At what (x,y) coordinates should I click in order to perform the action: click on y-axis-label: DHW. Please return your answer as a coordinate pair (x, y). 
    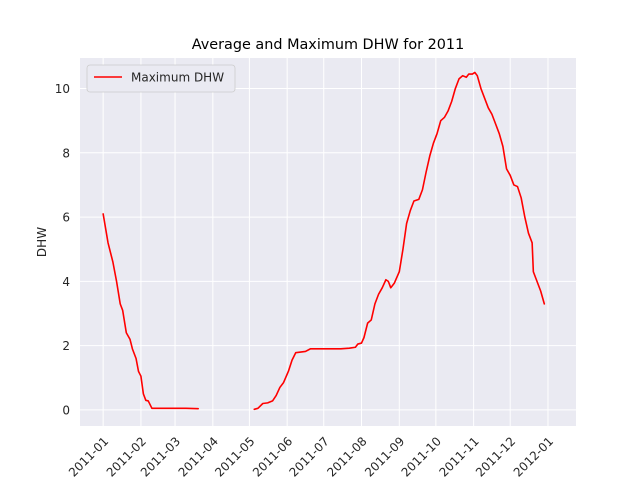
    Looking at the image, I should click on (42, 242).